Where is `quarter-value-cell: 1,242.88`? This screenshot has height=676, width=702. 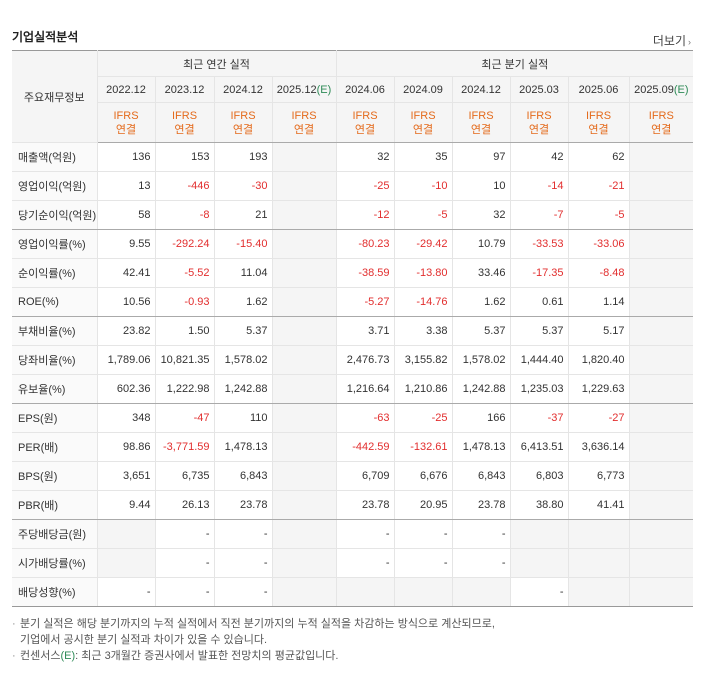
quarter-value-cell: 1,242.88 is located at coordinates (481, 389).